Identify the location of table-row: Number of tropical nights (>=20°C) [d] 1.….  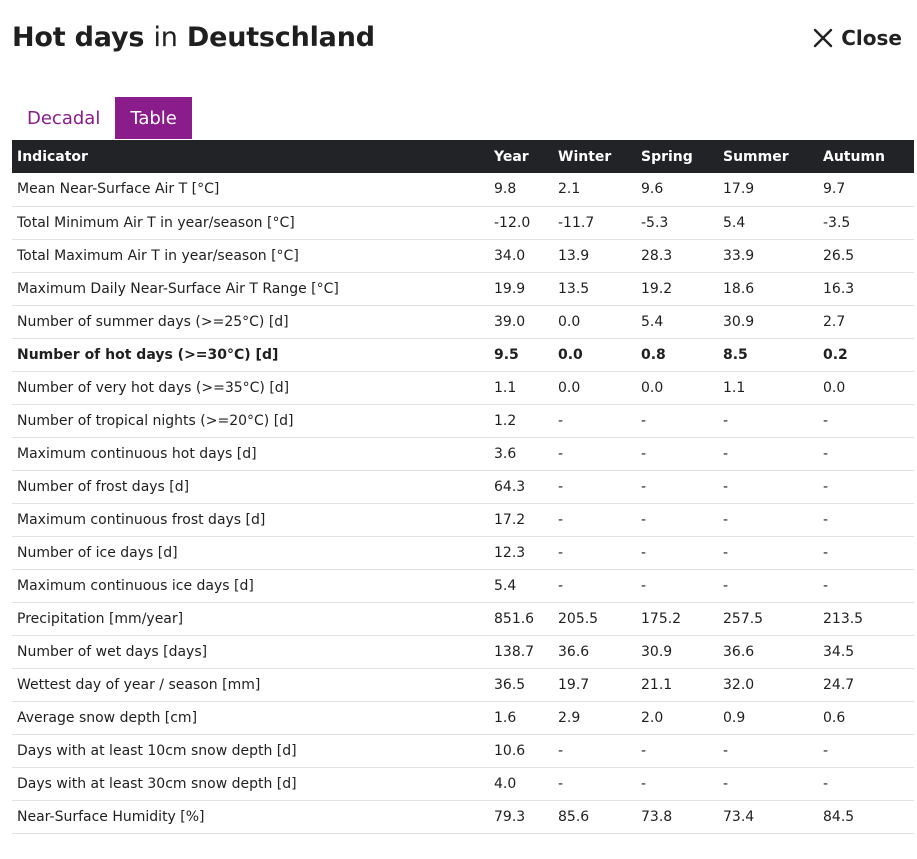
(463, 421).